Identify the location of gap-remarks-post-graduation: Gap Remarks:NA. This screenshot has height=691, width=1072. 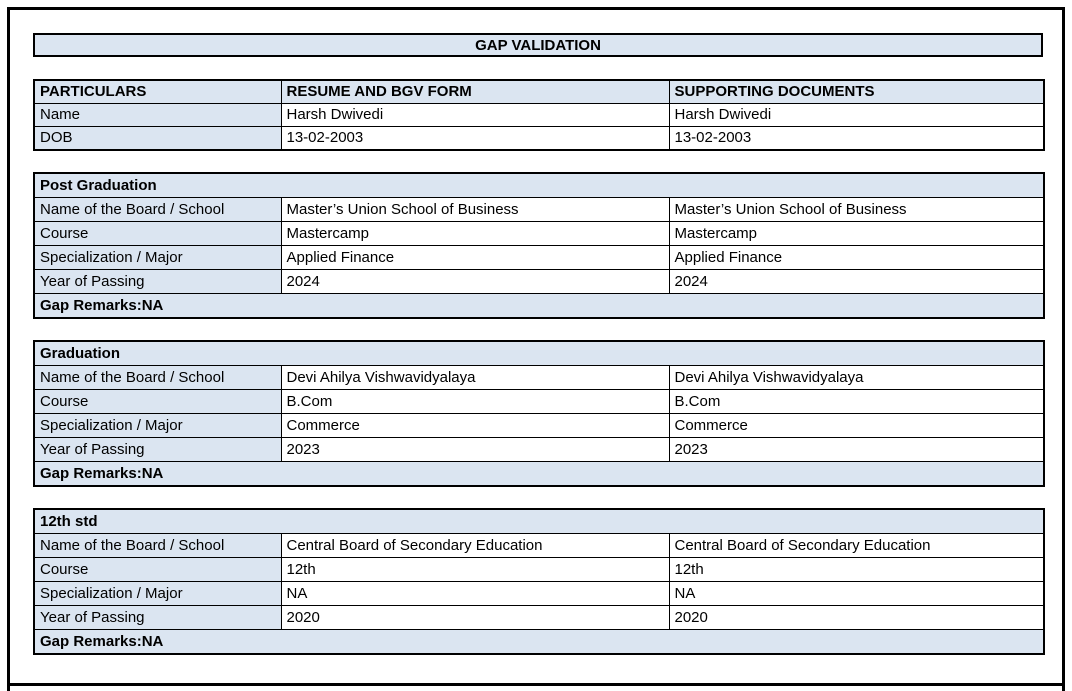
(539, 306).